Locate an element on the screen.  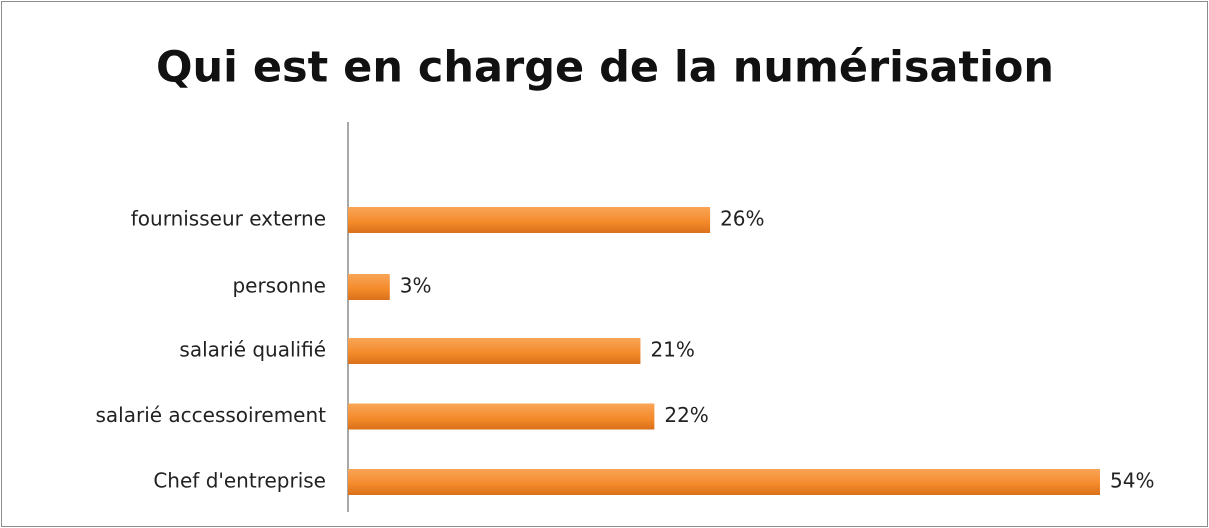
category-label: salarié qualifié is located at coordinates (252, 350).